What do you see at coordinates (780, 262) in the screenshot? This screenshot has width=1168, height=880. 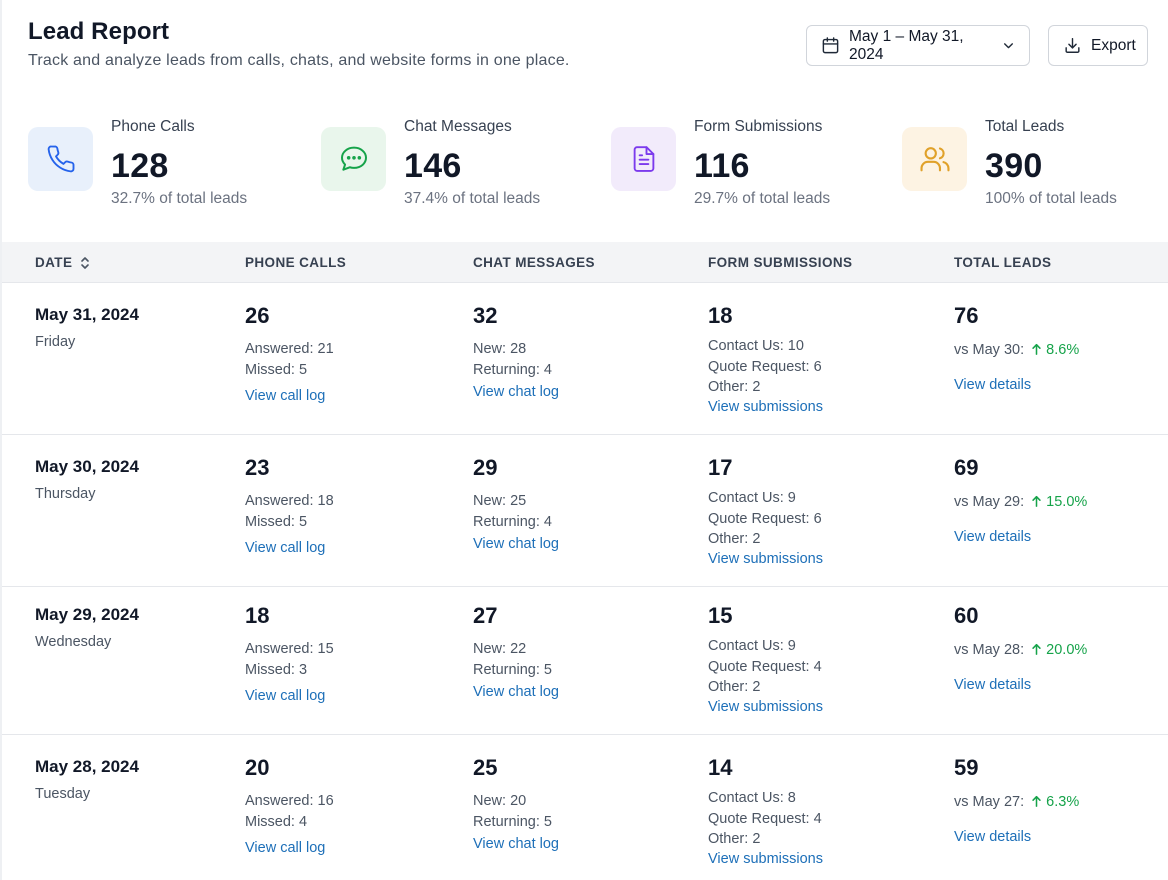 I see `column-header-form-submissions: FORM SUBMISSIONS` at bounding box center [780, 262].